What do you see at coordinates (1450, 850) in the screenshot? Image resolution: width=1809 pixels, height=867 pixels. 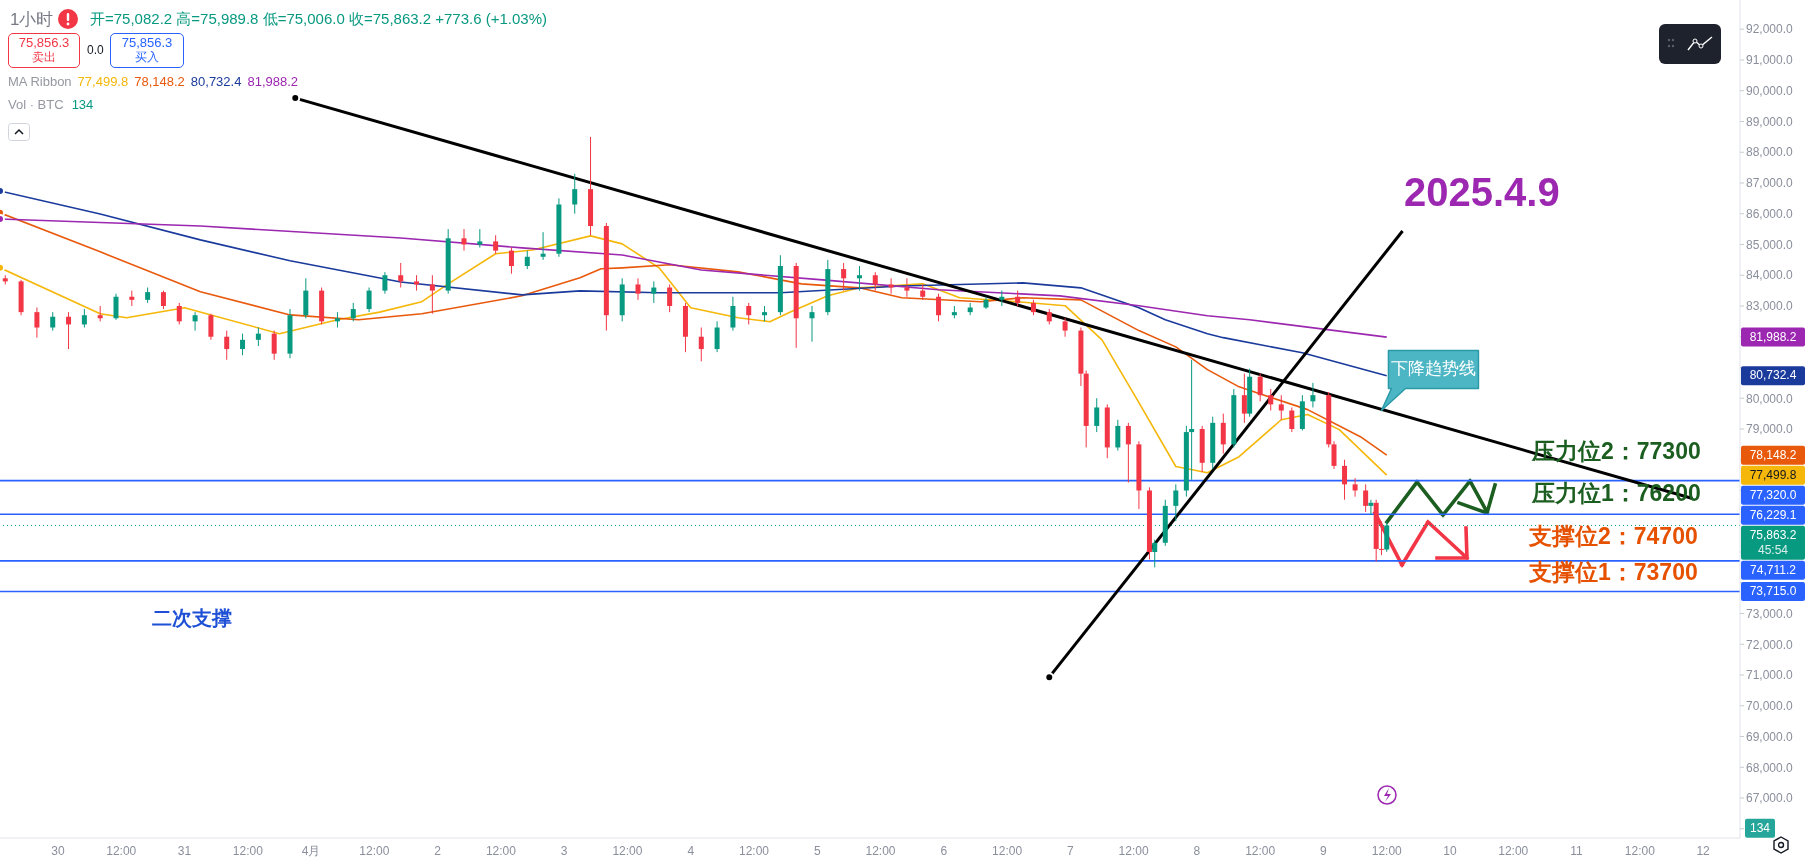 I see `x-tick-label: 10` at bounding box center [1450, 850].